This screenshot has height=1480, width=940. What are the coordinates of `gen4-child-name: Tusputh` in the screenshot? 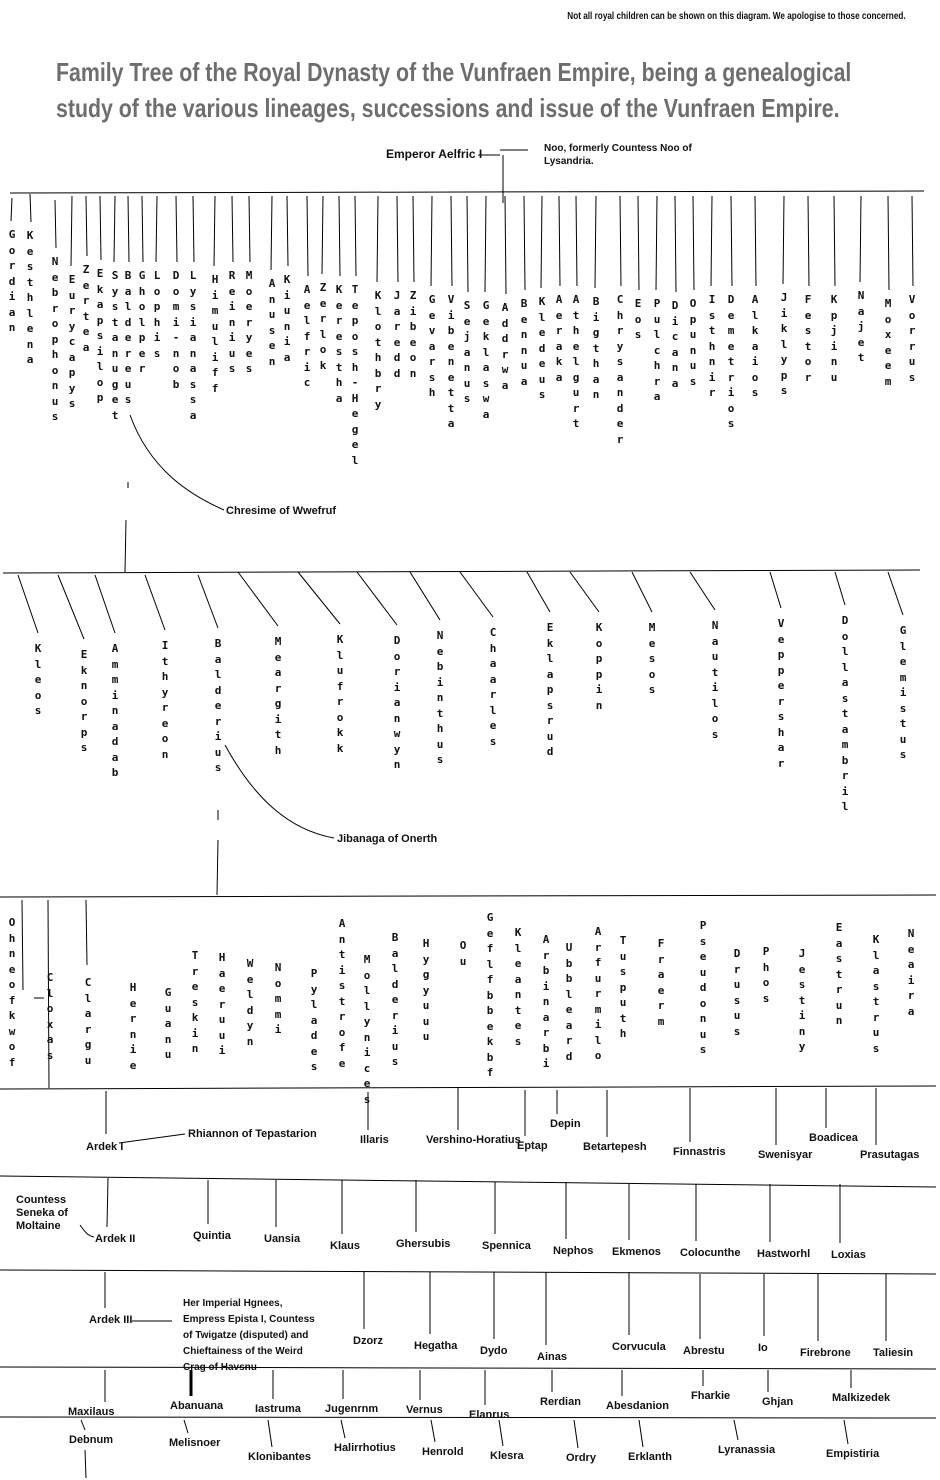 It's located at (623, 987).